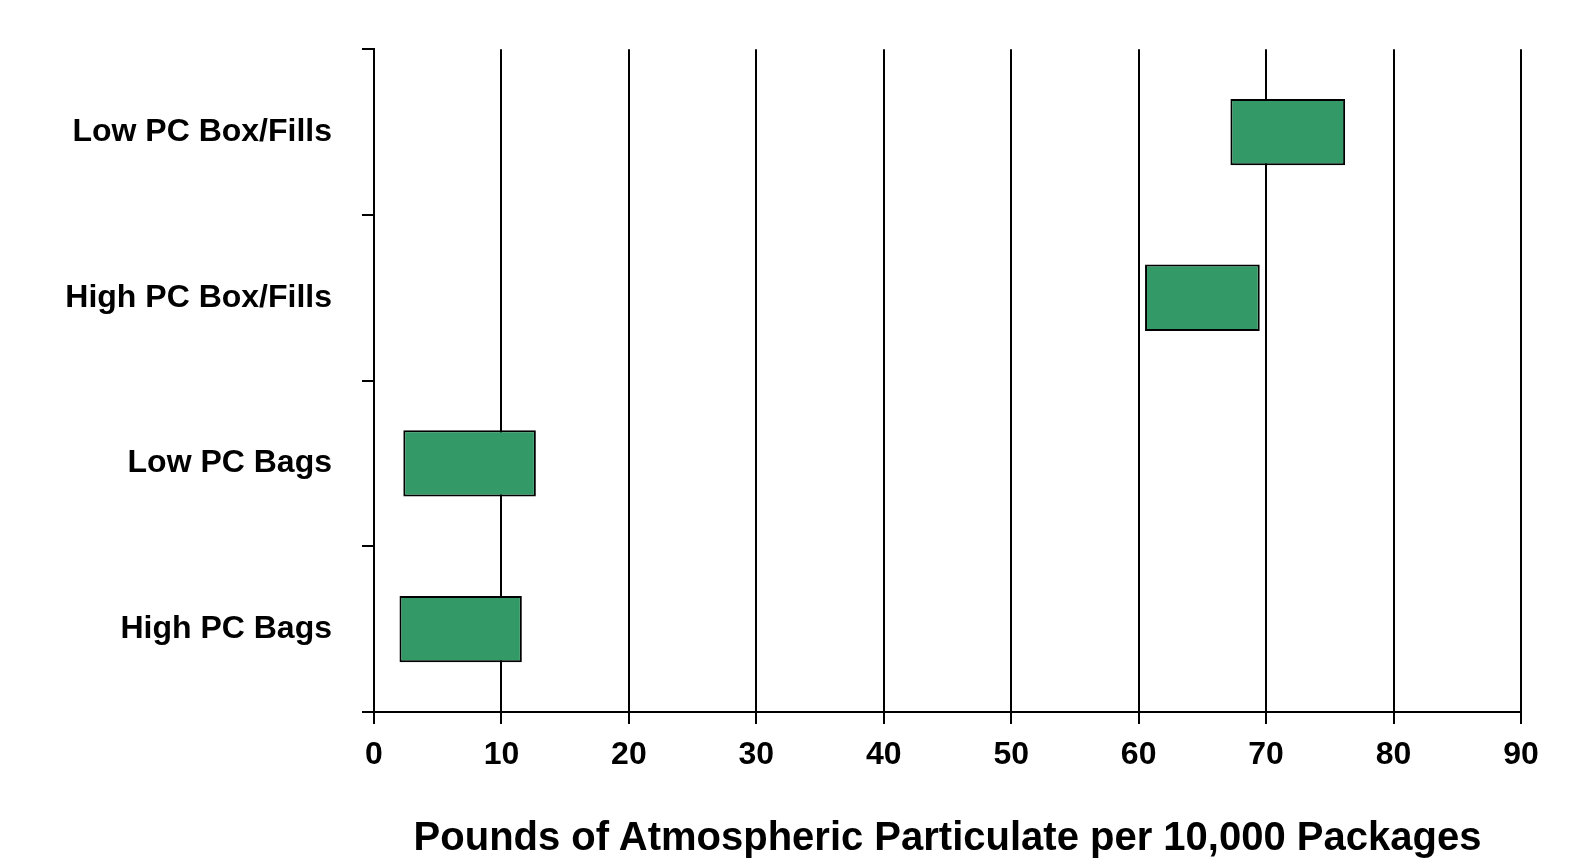 The width and height of the screenshot is (1569, 867). What do you see at coordinates (229, 461) in the screenshot?
I see `y-tick-label: Low PC Bags` at bounding box center [229, 461].